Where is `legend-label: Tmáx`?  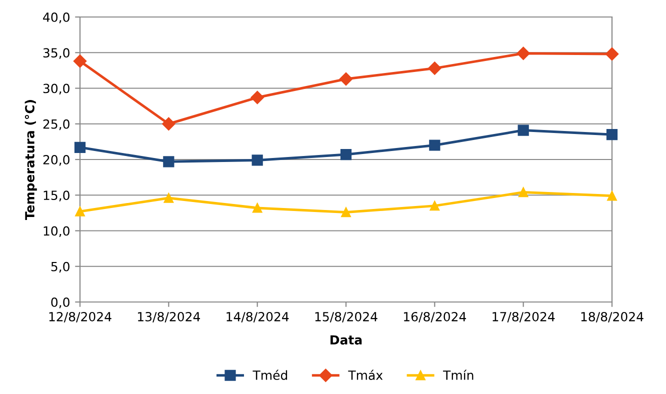
legend-label: Tmáx is located at coordinates (365, 375).